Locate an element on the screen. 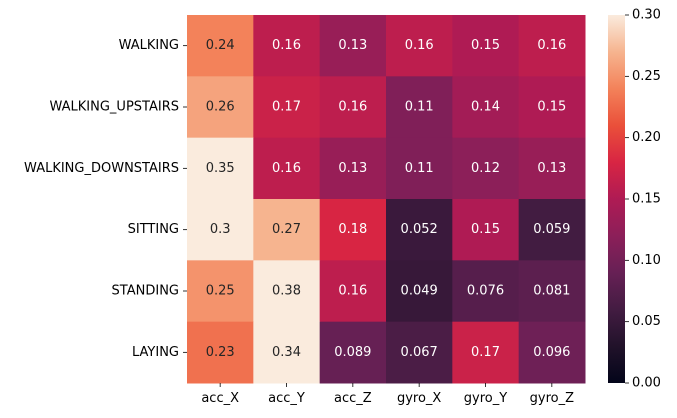 This screenshot has width=677, height=418. heatmap-cell-walking-gyro-y is located at coordinates (486, 46).